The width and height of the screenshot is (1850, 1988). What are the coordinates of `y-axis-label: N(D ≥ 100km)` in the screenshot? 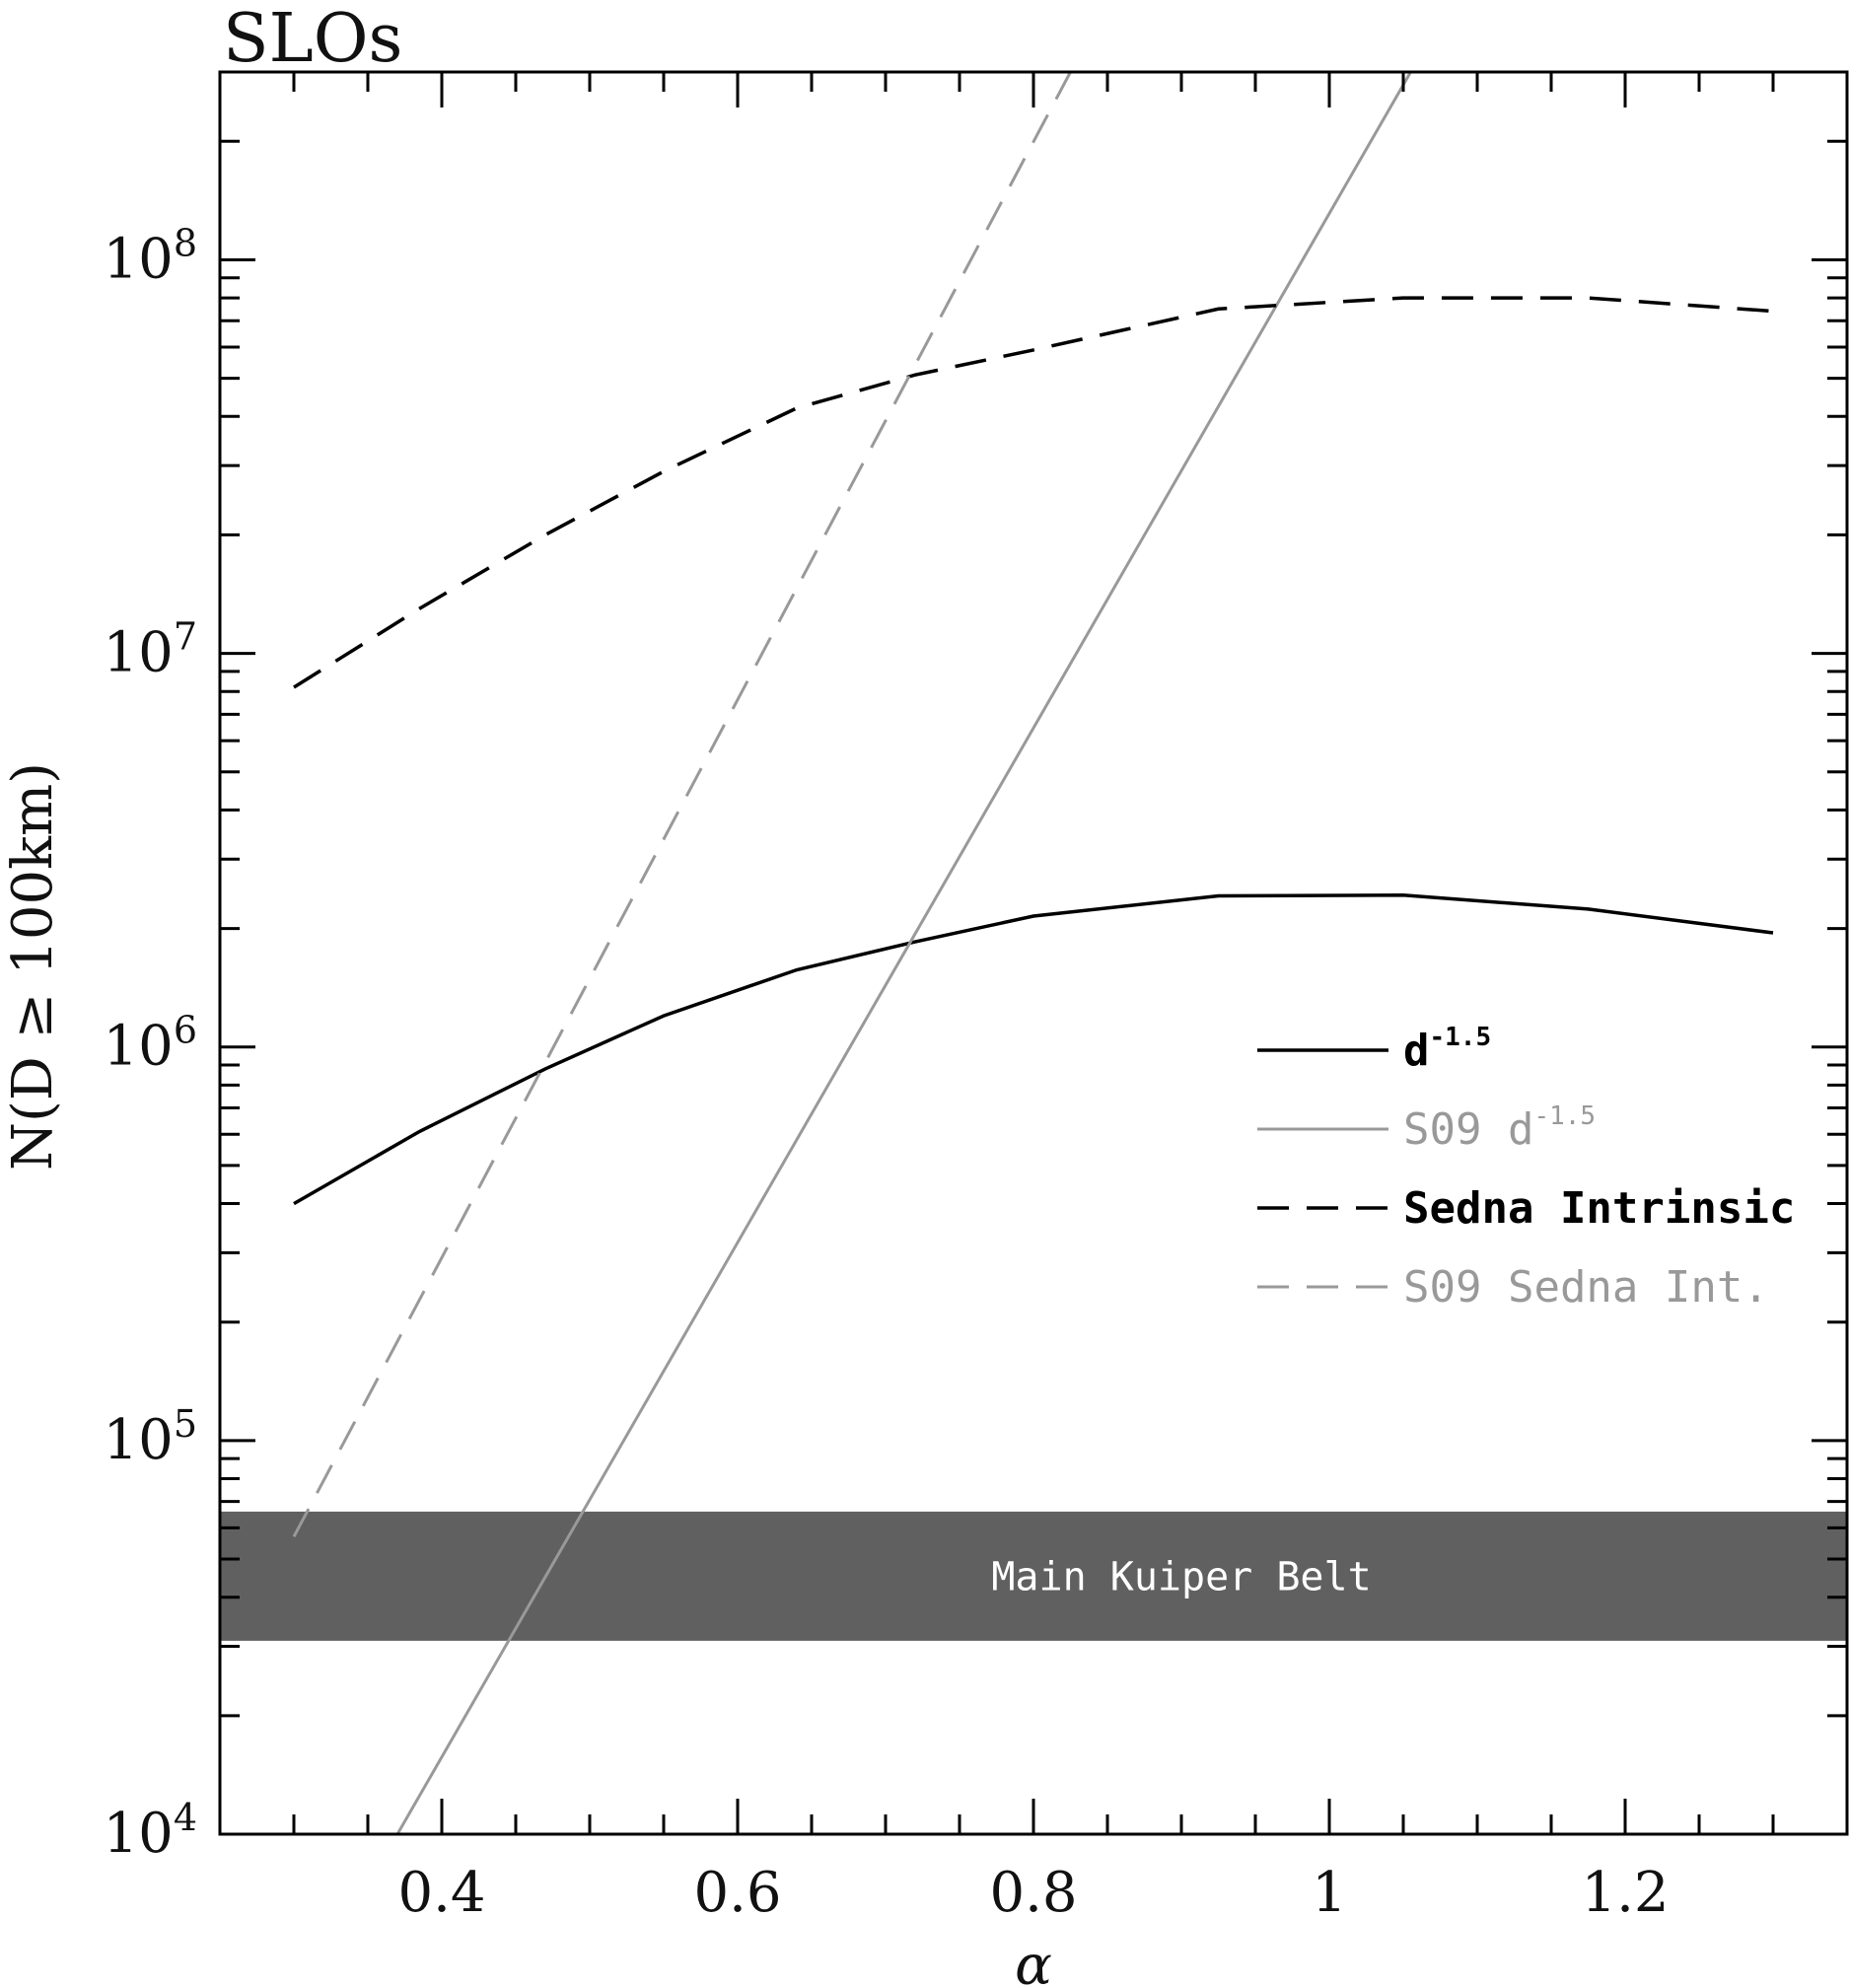 It's located at (33, 967).